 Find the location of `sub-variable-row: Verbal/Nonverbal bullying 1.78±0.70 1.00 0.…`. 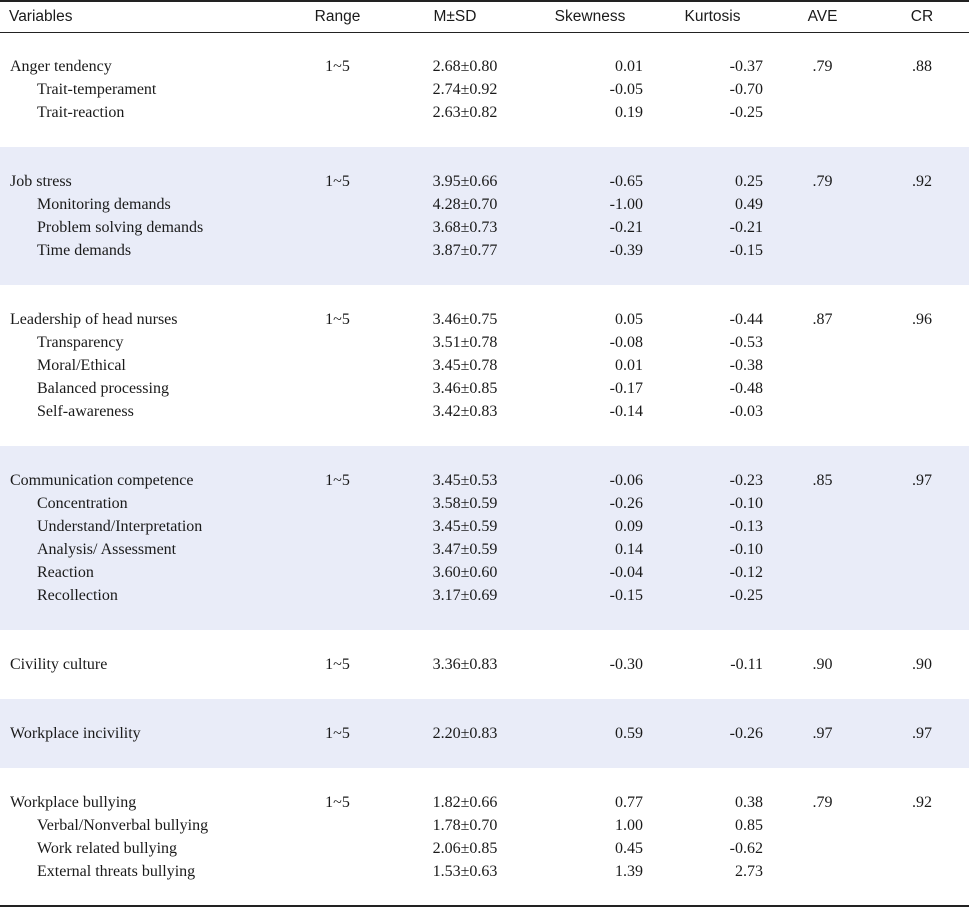

sub-variable-row: Verbal/Nonverbal bullying 1.78±0.70 1.00 0.… is located at coordinates (484, 825).